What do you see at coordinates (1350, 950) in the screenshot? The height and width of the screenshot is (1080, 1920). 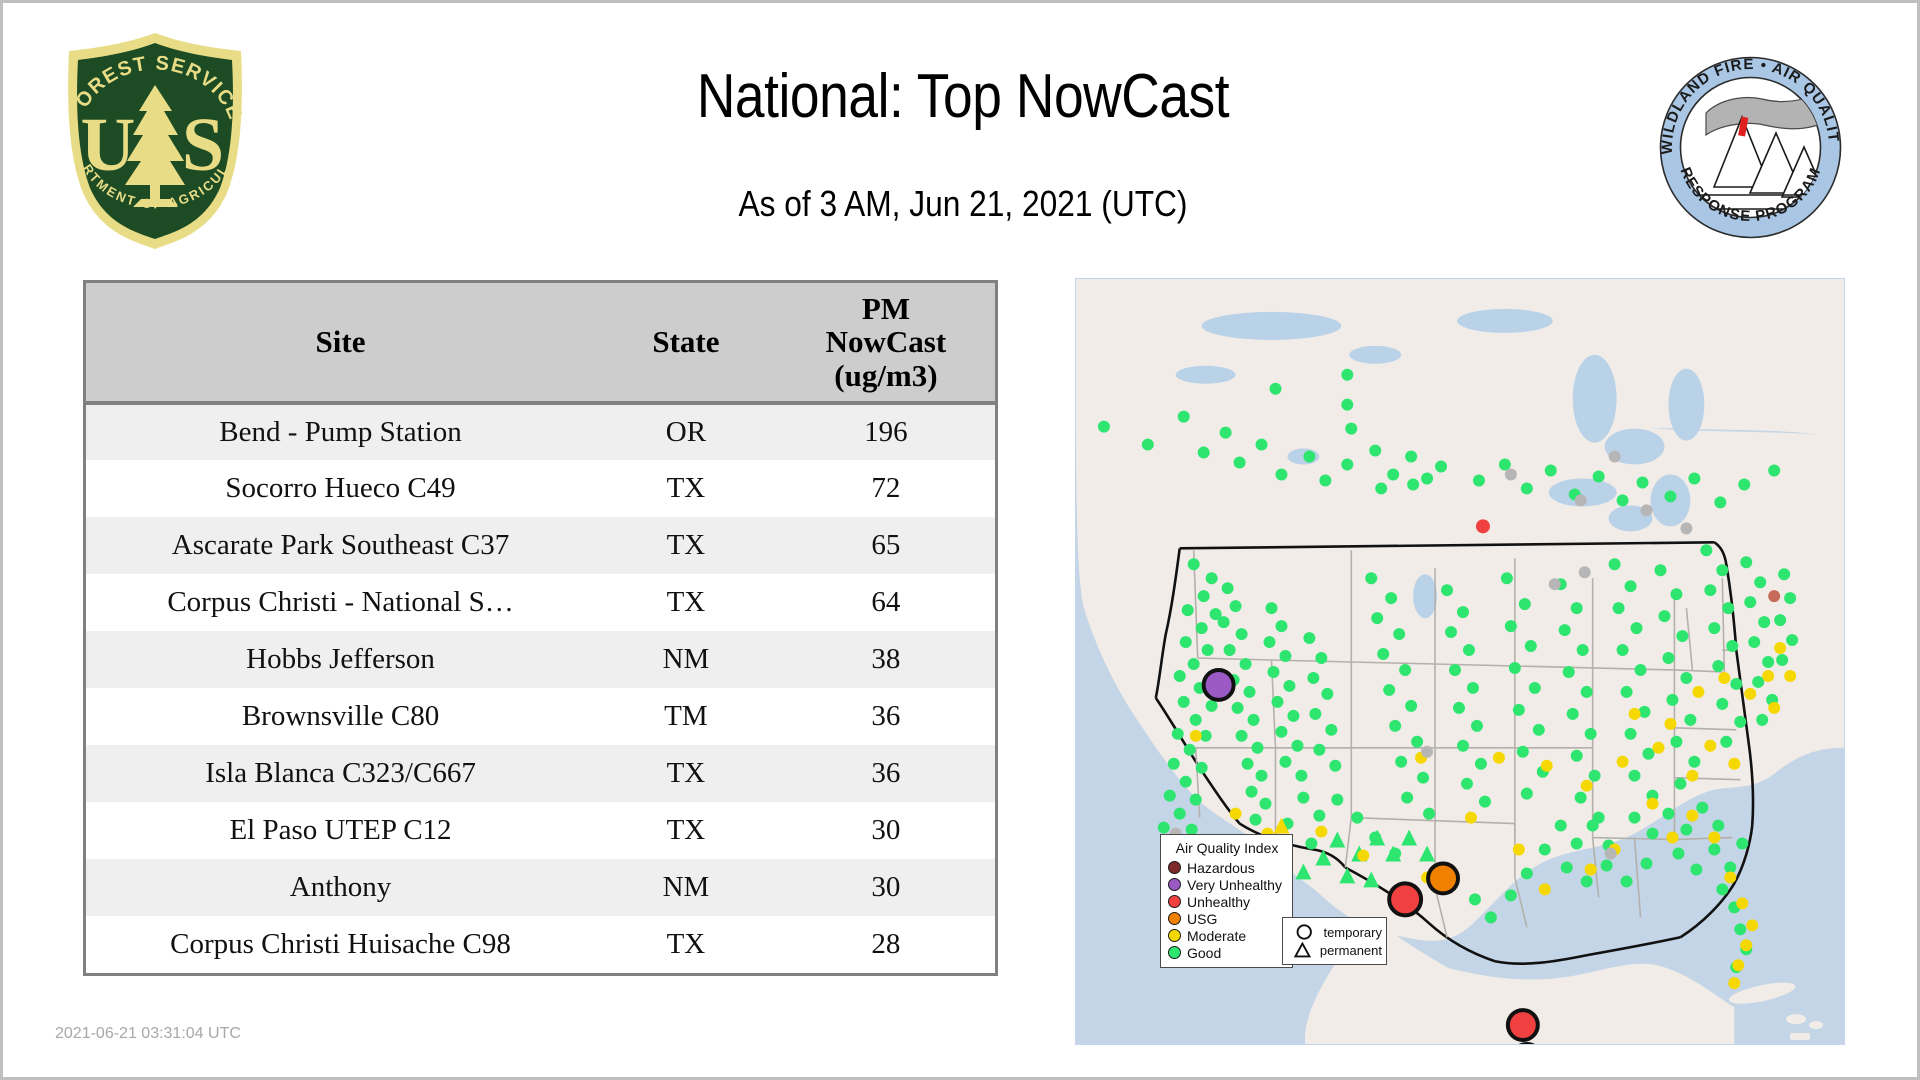 I see `legend-permanent-label: permanent` at bounding box center [1350, 950].